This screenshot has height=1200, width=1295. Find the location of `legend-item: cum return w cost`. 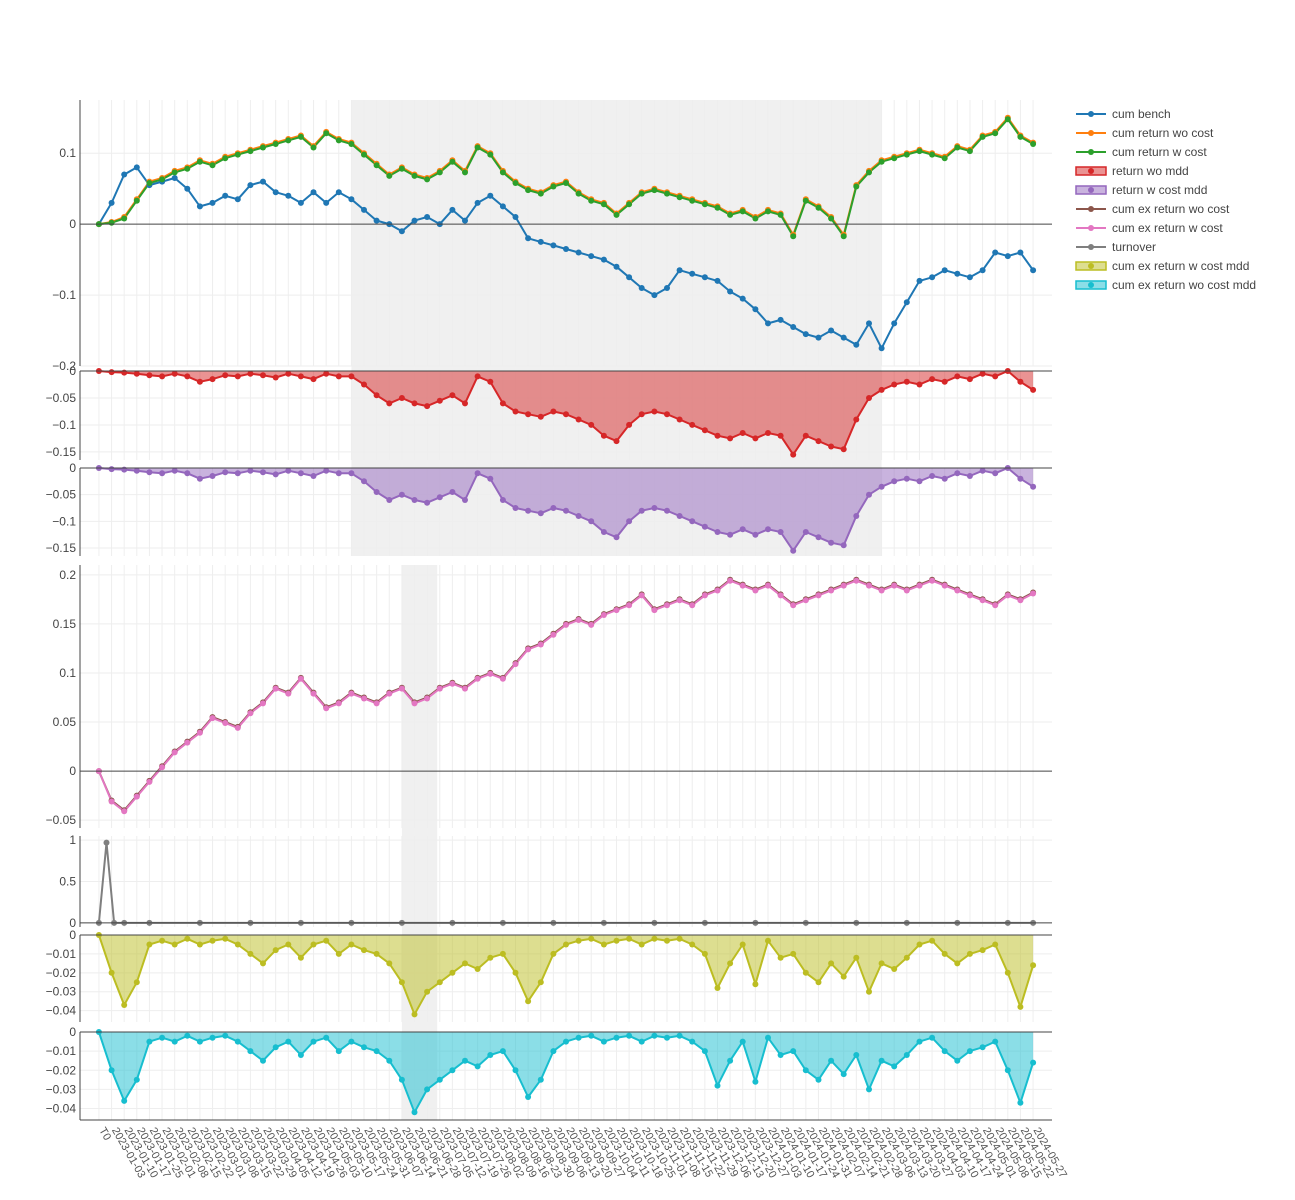

legend-item: cum return w cost is located at coordinates (1141, 152).